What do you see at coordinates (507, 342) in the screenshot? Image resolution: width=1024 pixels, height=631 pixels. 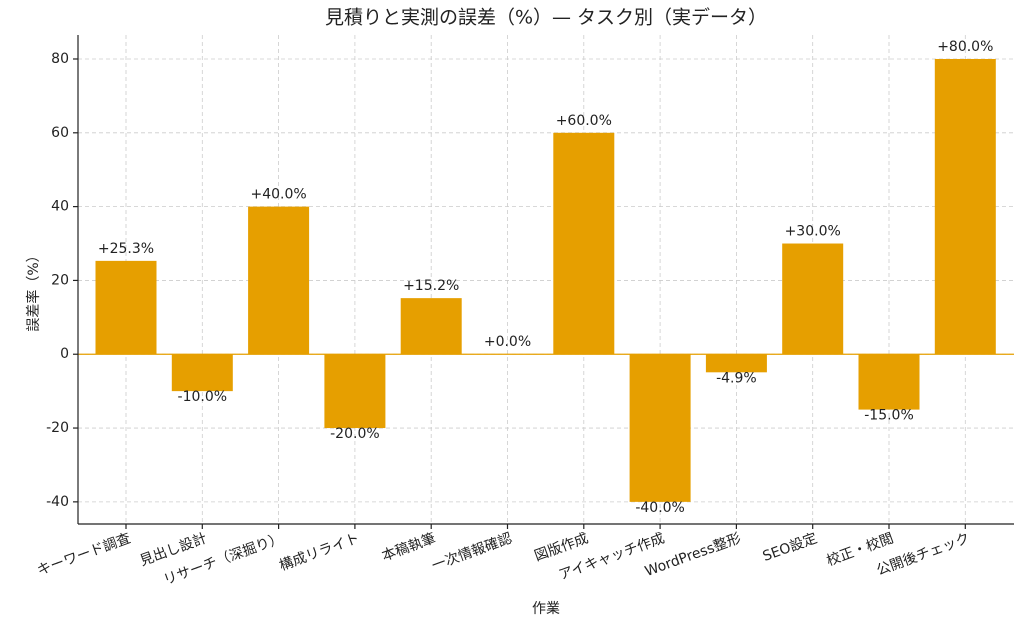 I see `value-label: +0.0%` at bounding box center [507, 342].